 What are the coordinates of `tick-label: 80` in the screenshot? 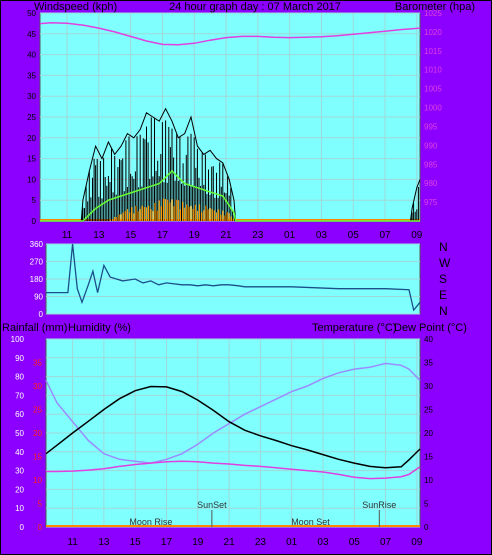 It's located at (19, 377).